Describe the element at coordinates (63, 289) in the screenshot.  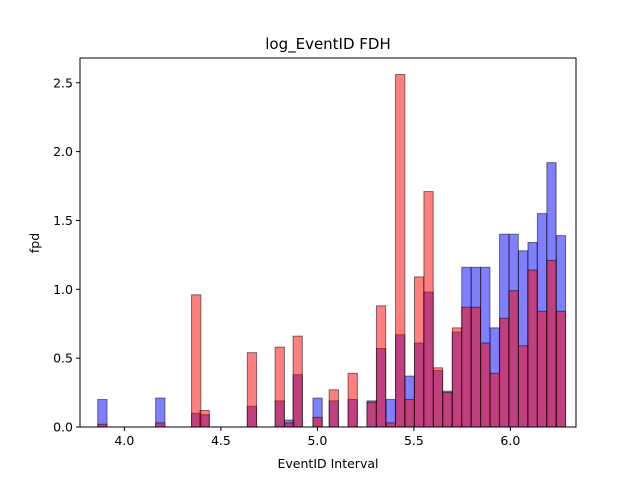
I see `y-tick-label: 1.0` at that location.